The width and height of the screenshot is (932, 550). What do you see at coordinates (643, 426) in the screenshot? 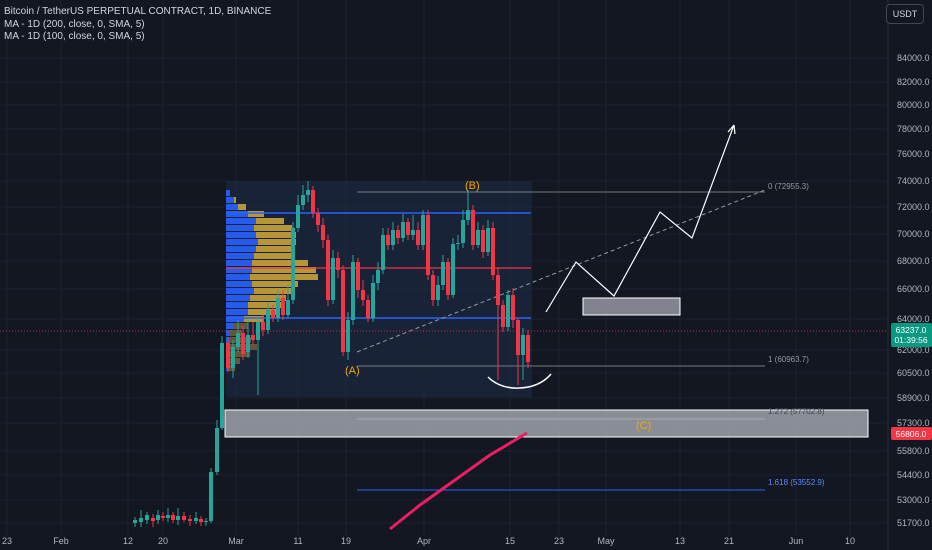
I see `wave-c-label: (C)` at bounding box center [643, 426].